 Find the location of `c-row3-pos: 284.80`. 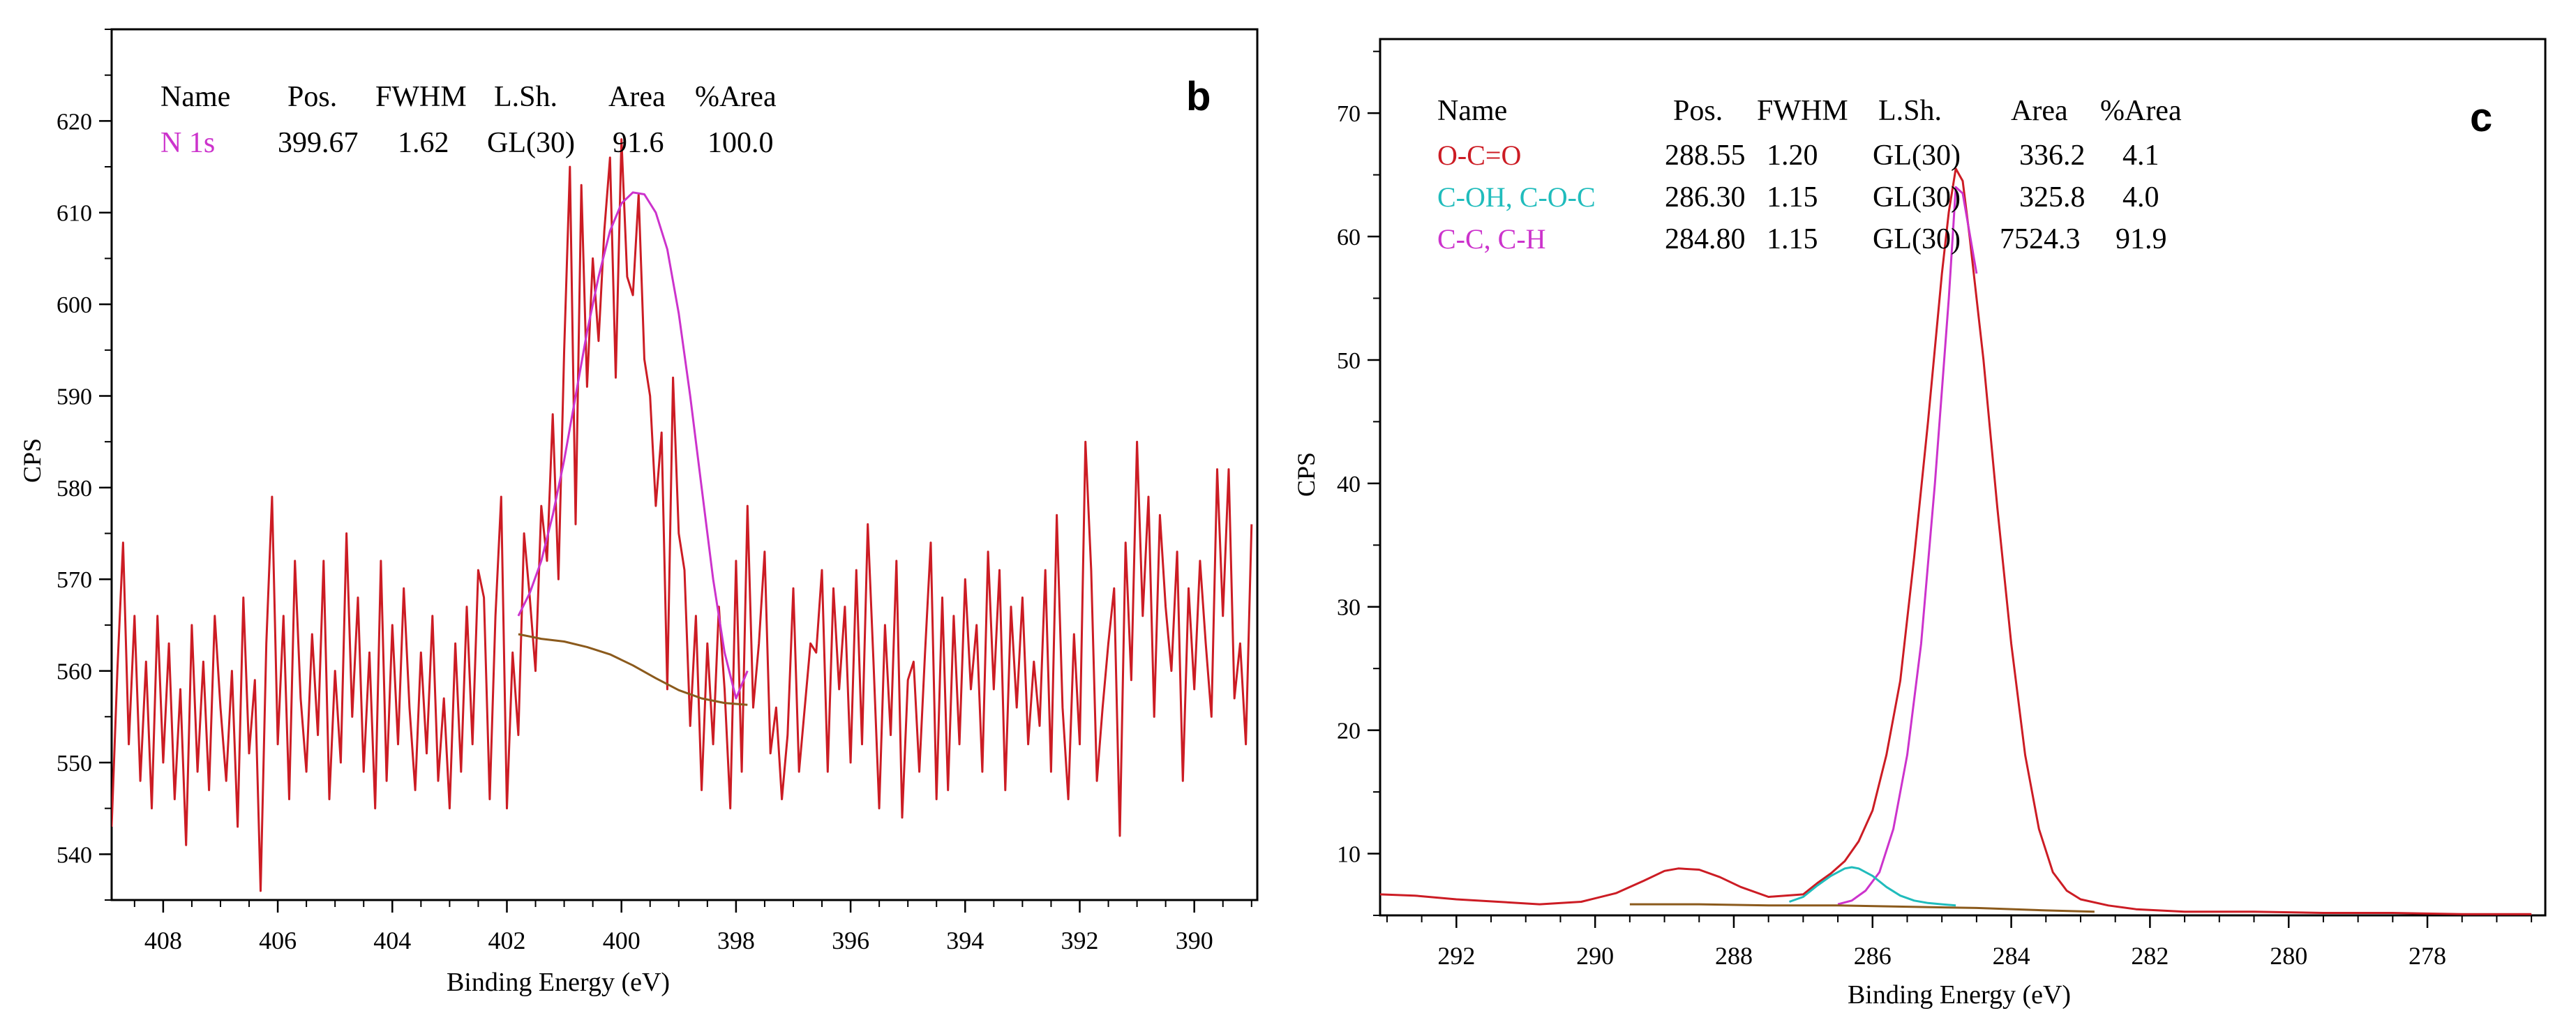

c-row3-pos: 284.80 is located at coordinates (1705, 239).